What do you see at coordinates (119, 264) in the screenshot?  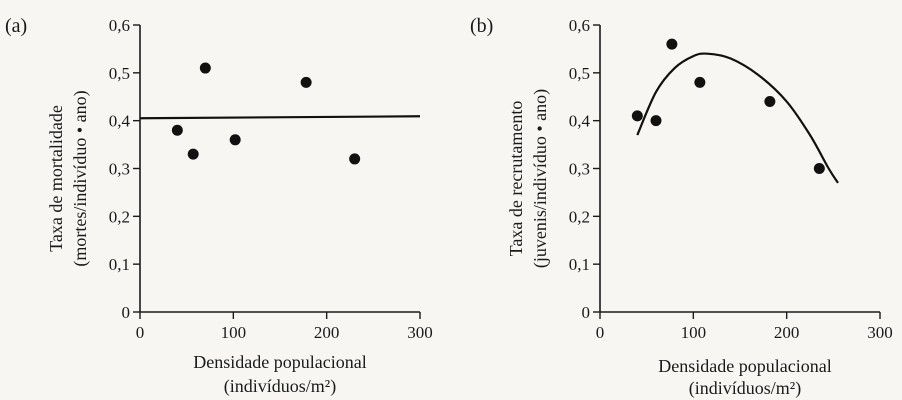 I see `y-tick-label-a: 0,1` at bounding box center [119, 264].